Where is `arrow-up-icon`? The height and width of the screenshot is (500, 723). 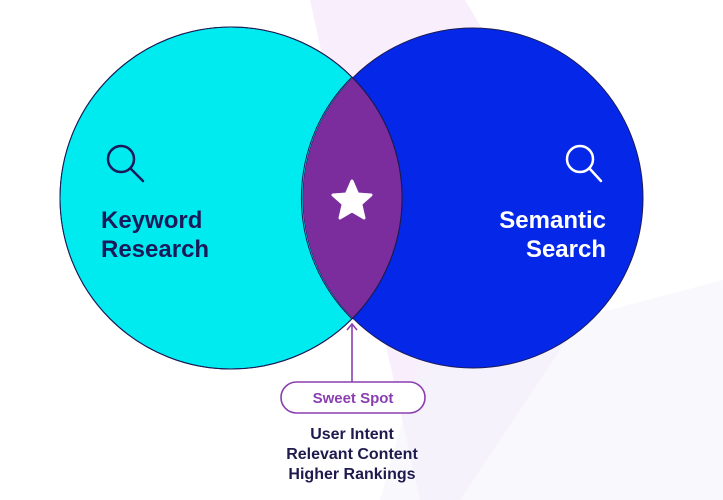
arrow-up-icon is located at coordinates (352, 352).